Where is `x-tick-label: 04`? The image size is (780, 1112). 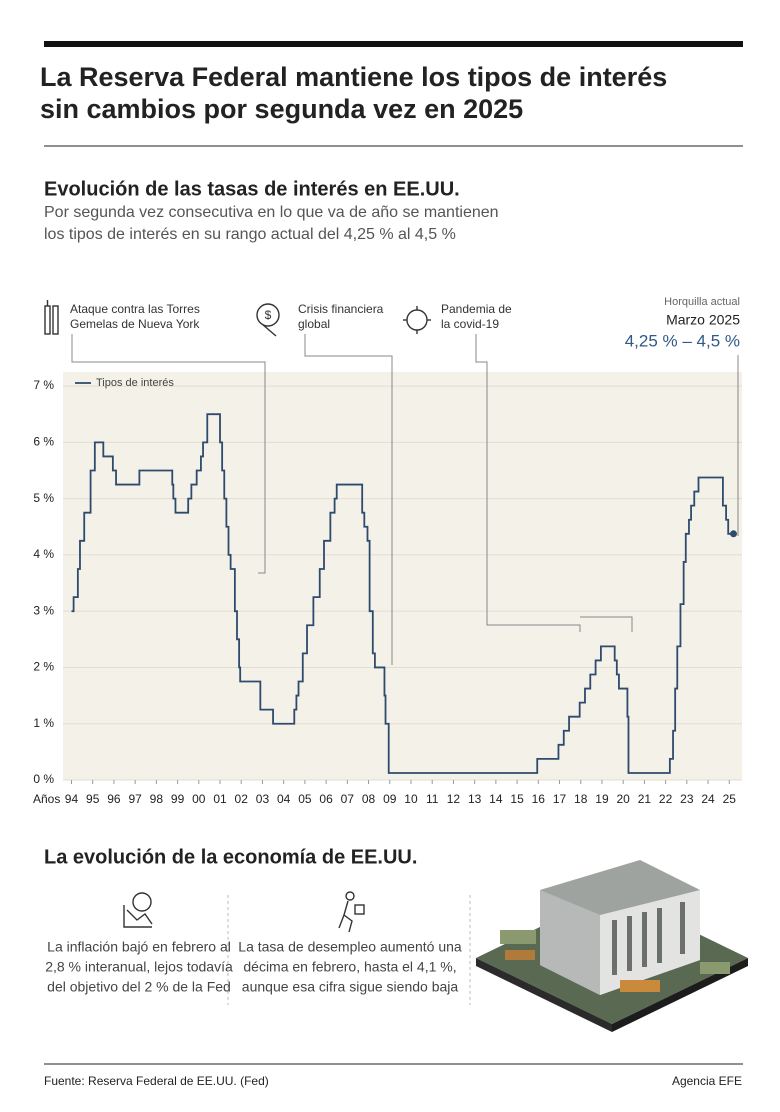
x-tick-label: 04 is located at coordinates (284, 799).